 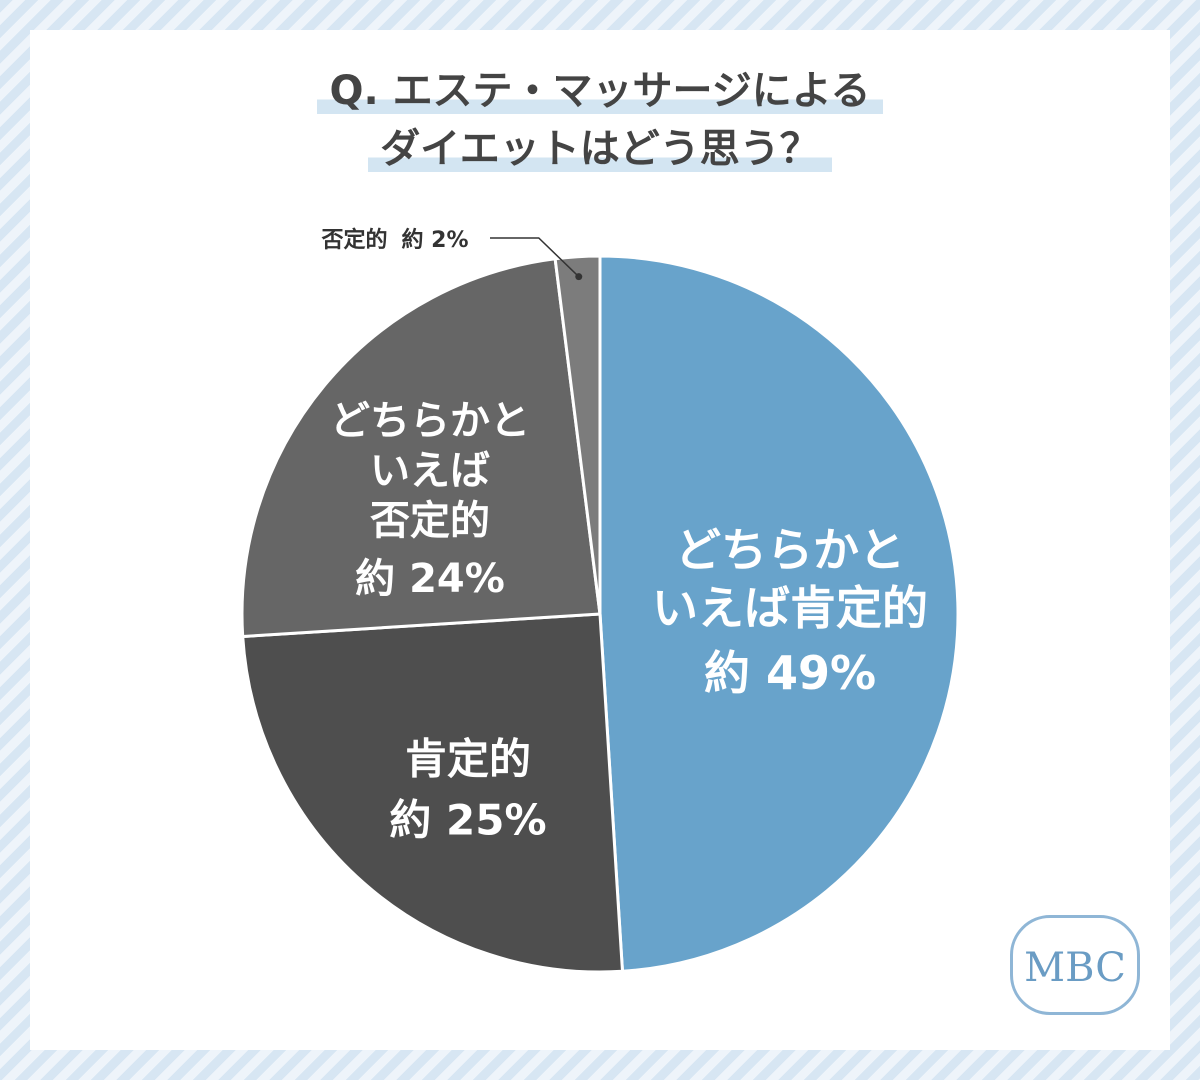 What do you see at coordinates (535, 257) in the screenshot?
I see `leader-line` at bounding box center [535, 257].